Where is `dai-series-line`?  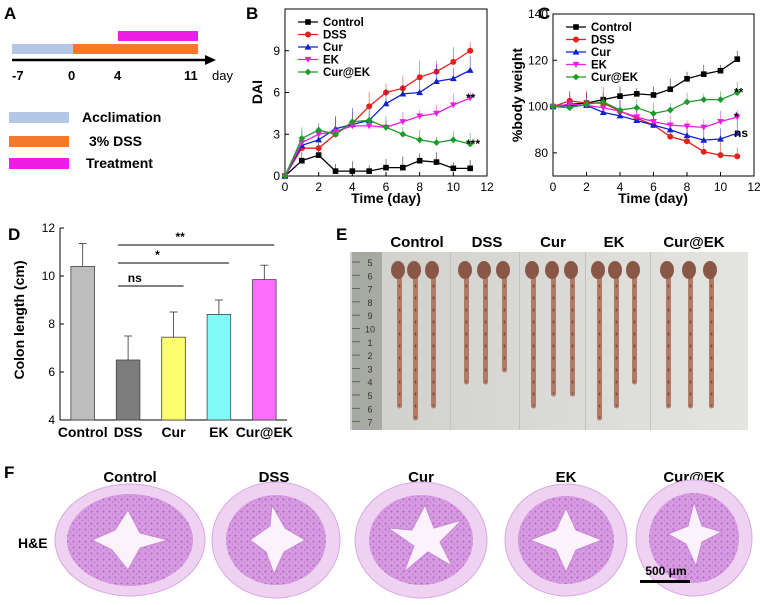 dai-series-line is located at coordinates (377, 123).